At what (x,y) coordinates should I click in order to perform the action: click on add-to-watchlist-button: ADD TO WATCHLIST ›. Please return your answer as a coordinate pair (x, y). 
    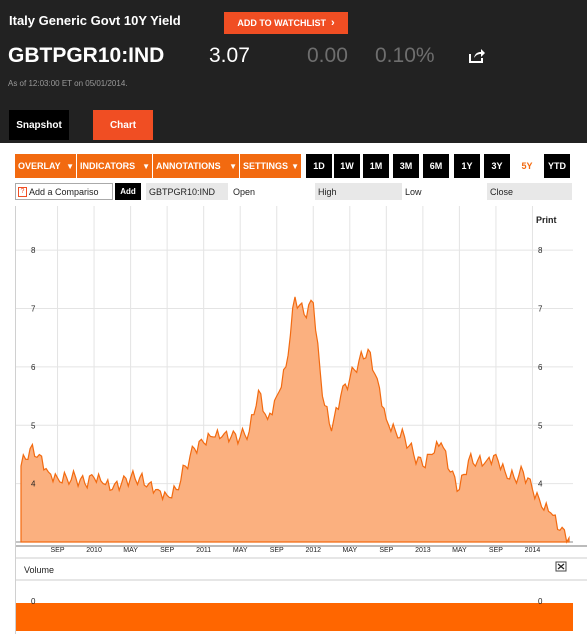
    Looking at the image, I should click on (286, 23).